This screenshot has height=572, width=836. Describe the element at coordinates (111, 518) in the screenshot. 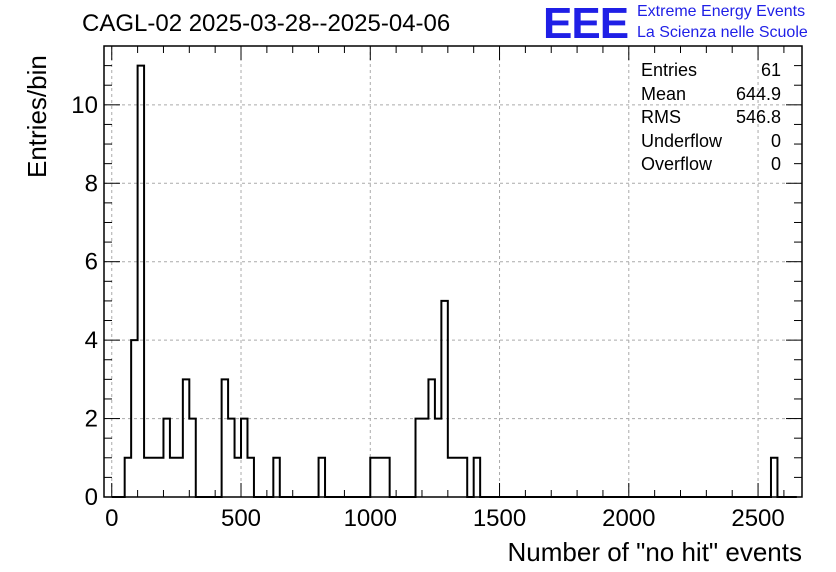

I see `x-tick-label: 0` at that location.